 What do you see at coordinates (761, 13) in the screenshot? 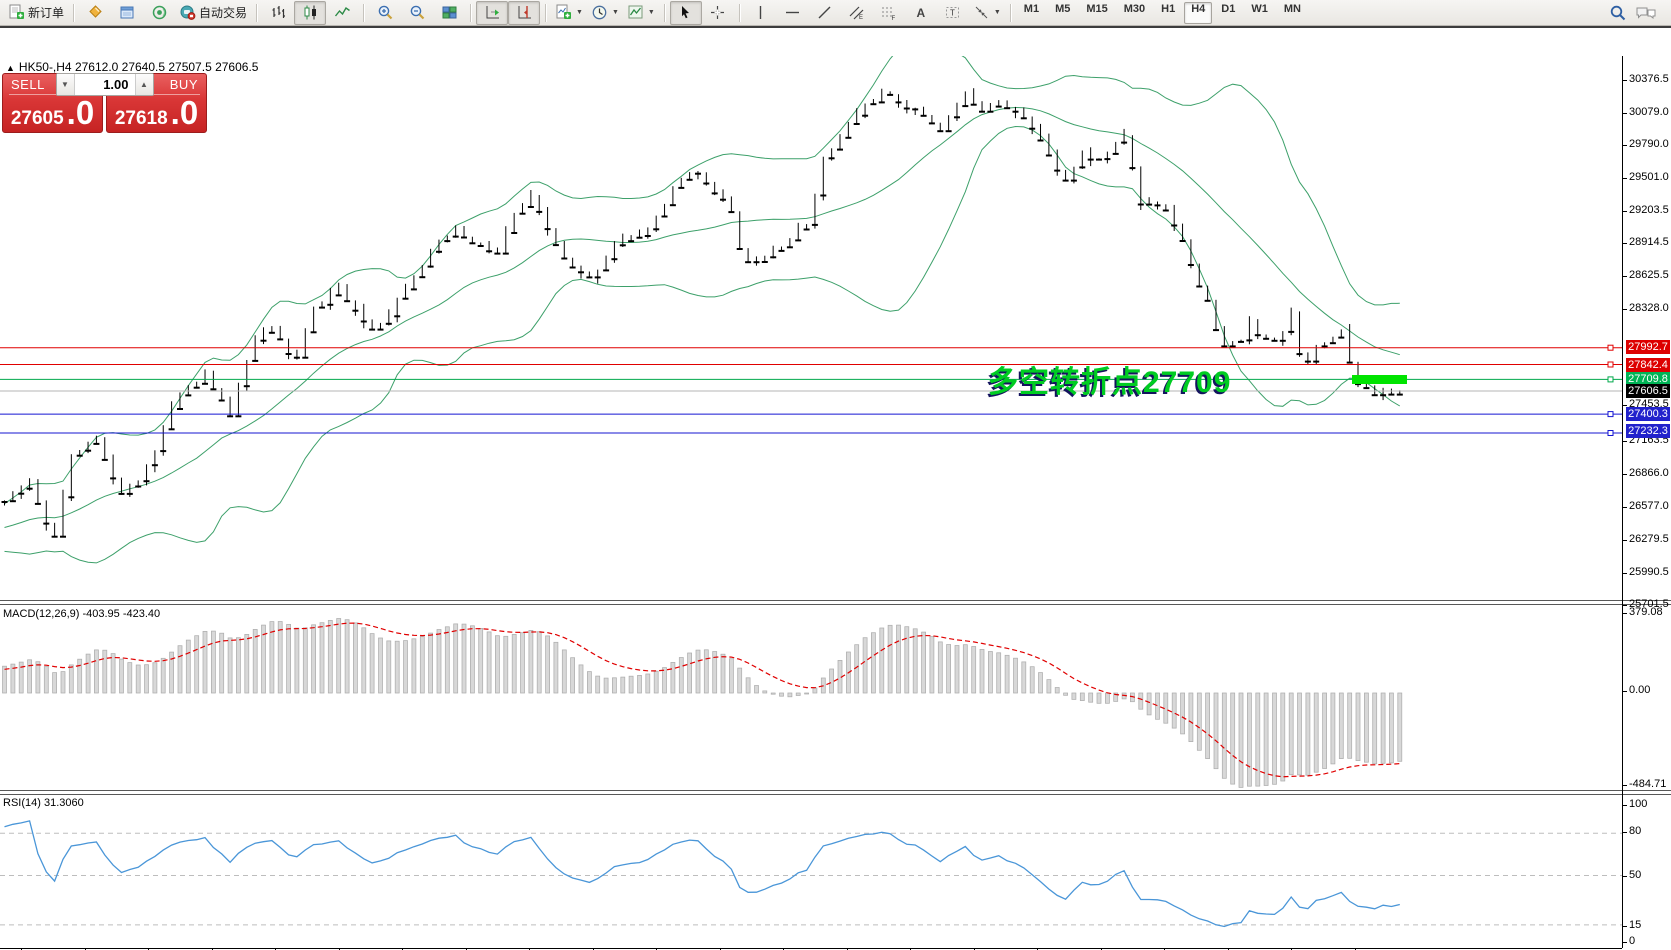
I see `vertical-line-button` at bounding box center [761, 13].